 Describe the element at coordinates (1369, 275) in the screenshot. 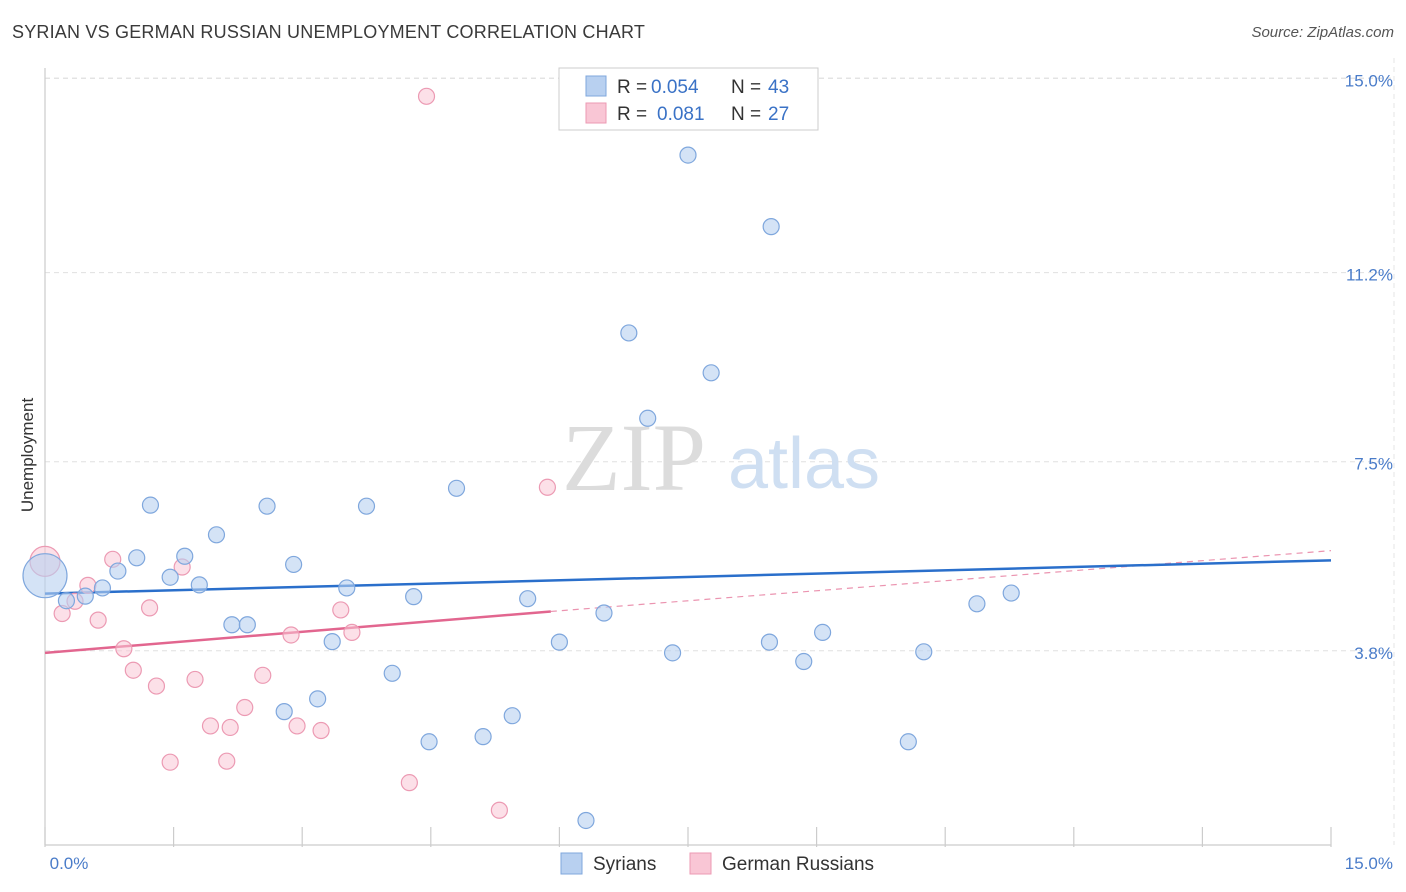

I see `y-tick-label: 11.2%` at that location.